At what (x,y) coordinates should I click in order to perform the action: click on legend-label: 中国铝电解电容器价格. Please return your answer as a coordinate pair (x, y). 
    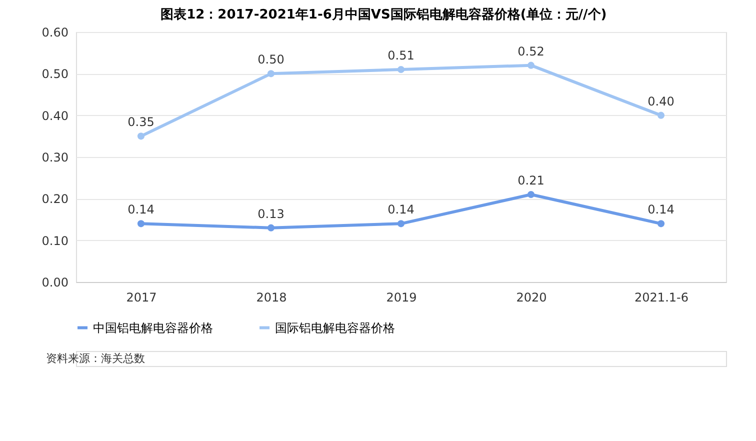
    Looking at the image, I should click on (153, 327).